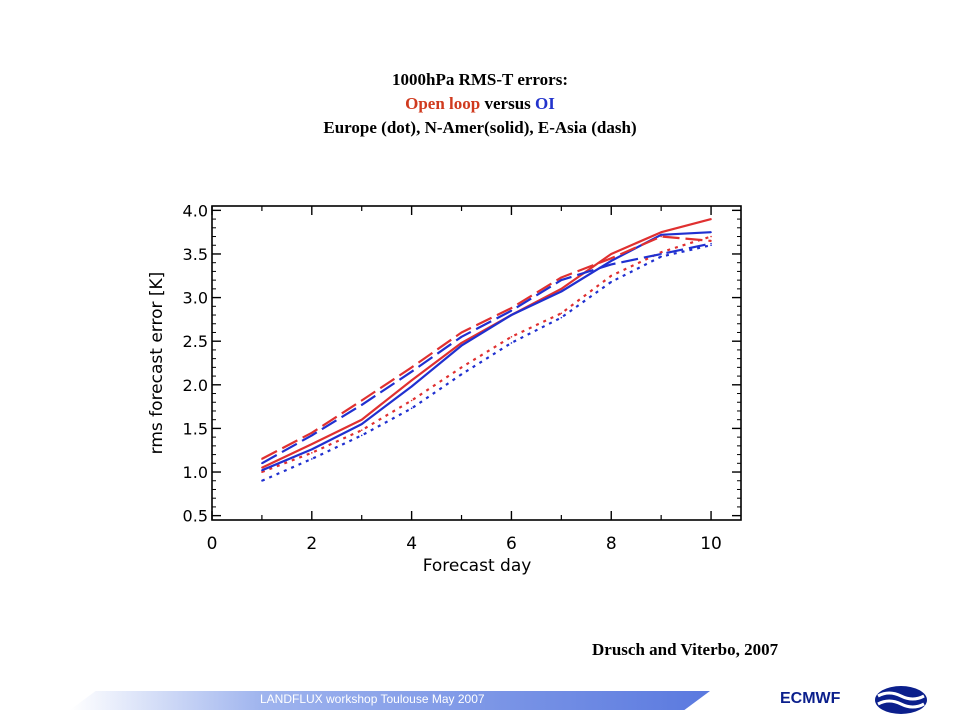 The width and height of the screenshot is (960, 720). What do you see at coordinates (411, 544) in the screenshot?
I see `x-tick-label: 4` at bounding box center [411, 544].